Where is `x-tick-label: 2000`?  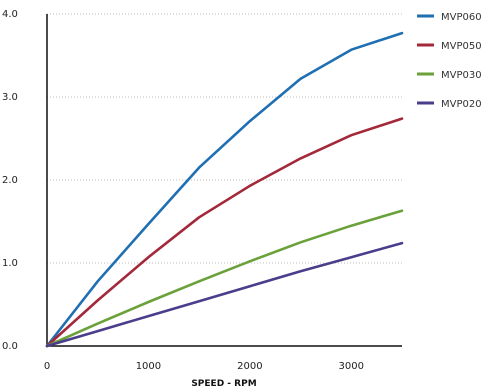
x-tick-label: 2000 is located at coordinates (249, 366).